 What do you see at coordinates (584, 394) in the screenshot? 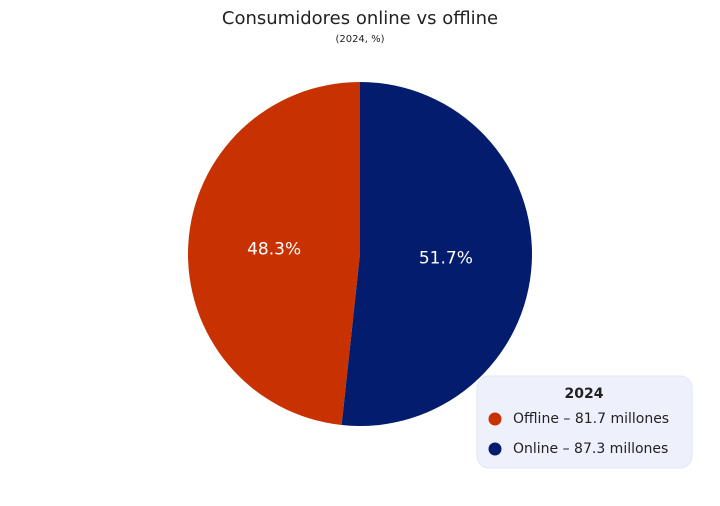
I see `legend-title: 2024` at bounding box center [584, 394].